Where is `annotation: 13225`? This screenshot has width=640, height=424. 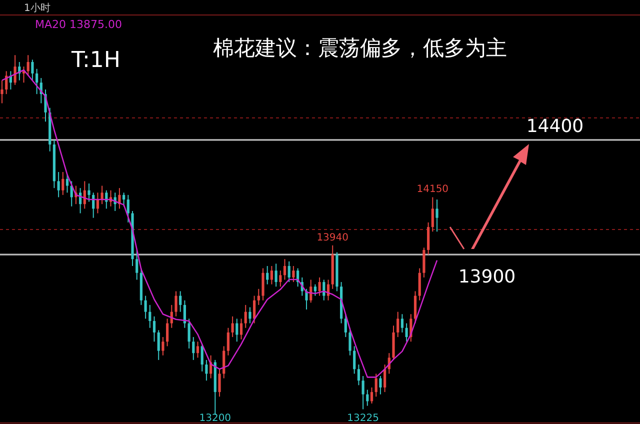 annotation: 13225 is located at coordinates (363, 418).